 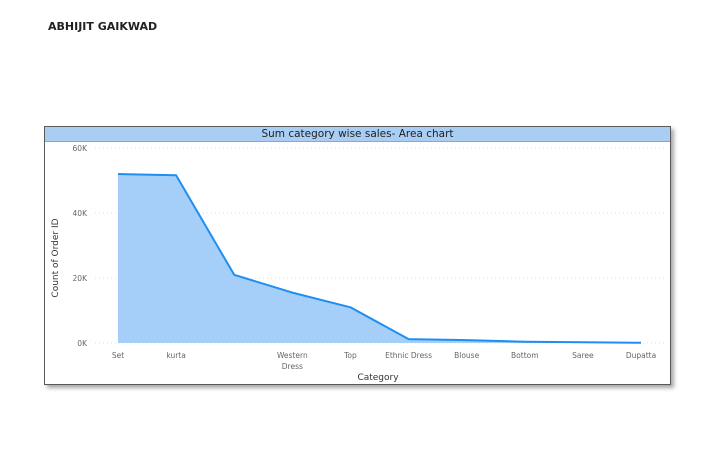 I want to click on x-tick-label: Saree, so click(x=583, y=355).